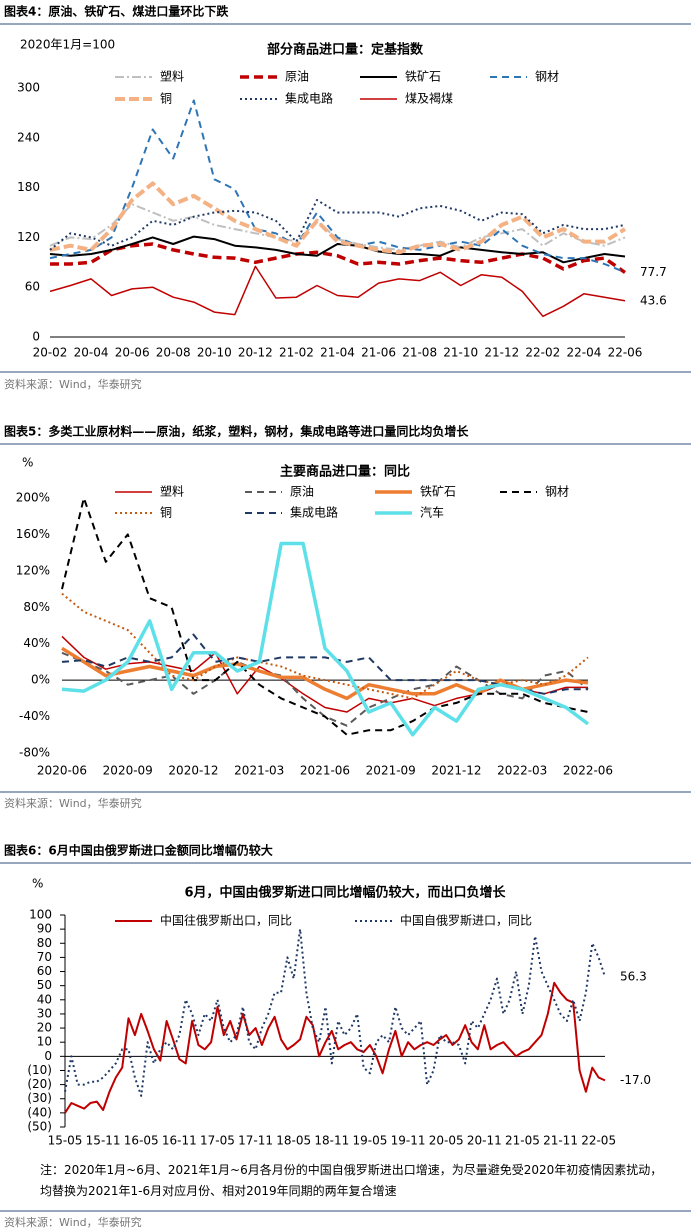 The height and width of the screenshot is (1232, 691). What do you see at coordinates (33, 534) in the screenshot?
I see `y-tick-label: 160%` at bounding box center [33, 534].